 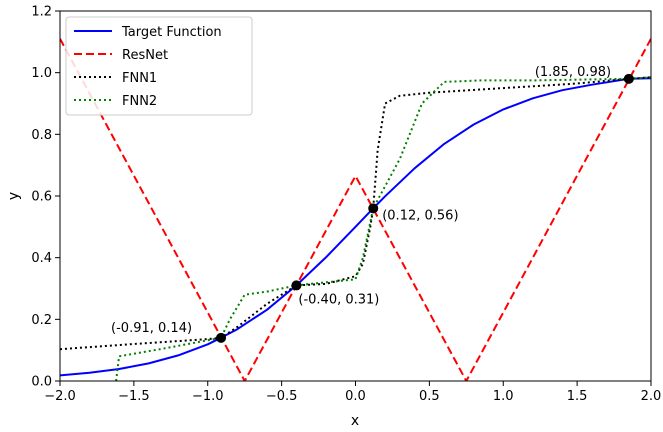 I want to click on y-axis: 0.0 0.2 0.4 0.6 0.8 1.0 1.2, so click(x=45, y=197).